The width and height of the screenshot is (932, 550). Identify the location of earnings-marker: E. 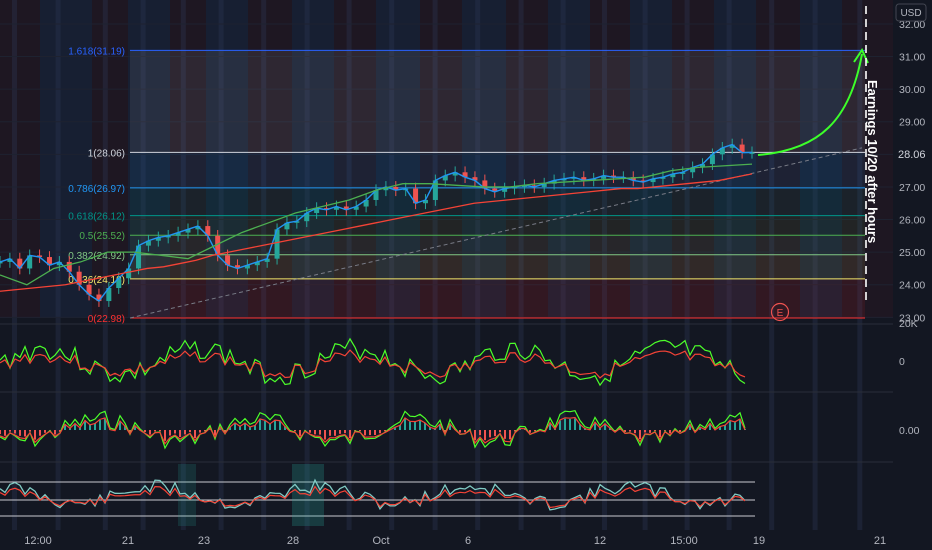
(780, 312).